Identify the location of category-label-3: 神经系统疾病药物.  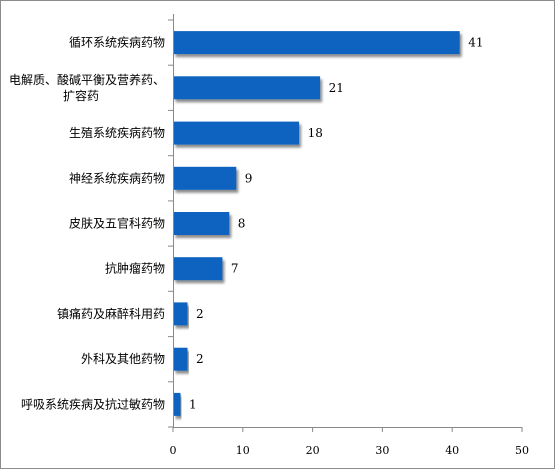
(117, 177).